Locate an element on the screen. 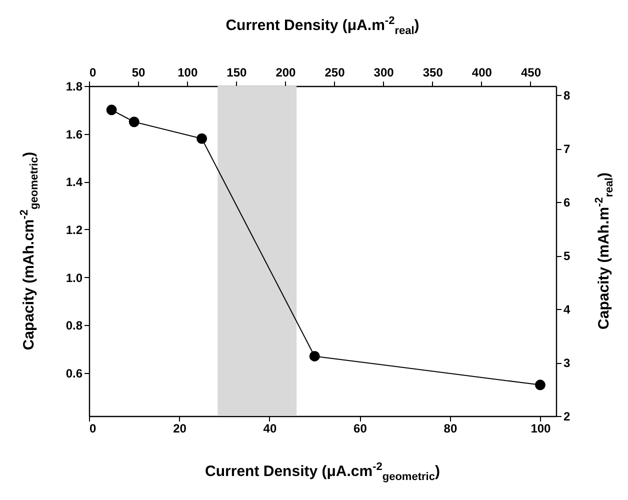 The height and width of the screenshot is (500, 628). x2-tick-label: 400 is located at coordinates (482, 73).